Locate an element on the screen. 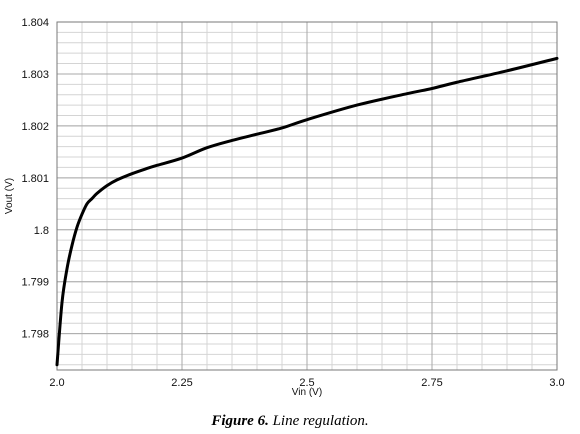  y-axis-ticks: 1.798 1.799 1.8 1.801 1.802 1.803 1.804 is located at coordinates (35, 179).